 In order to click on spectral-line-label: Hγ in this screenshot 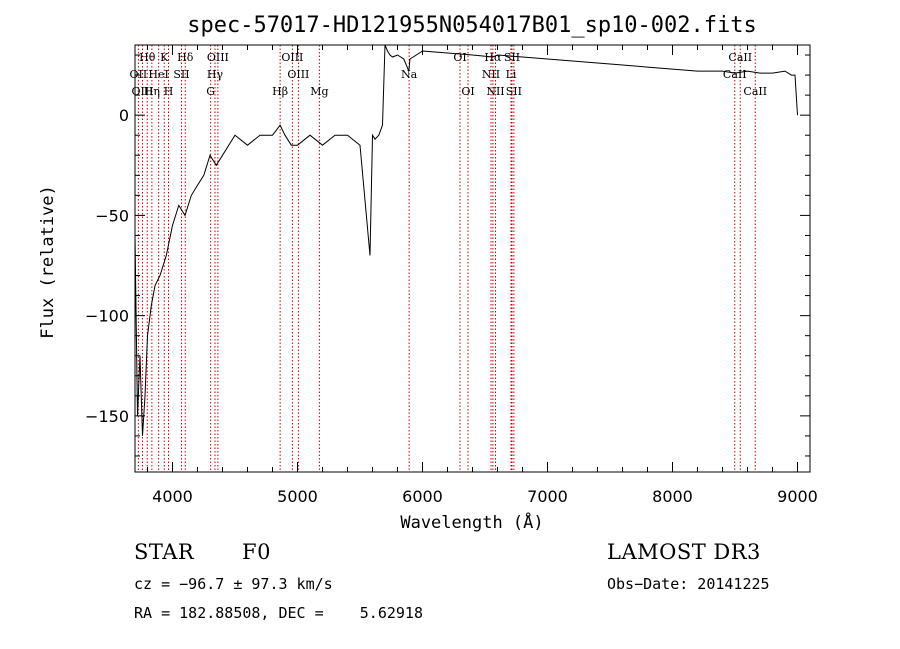, I will do `click(215, 74)`.